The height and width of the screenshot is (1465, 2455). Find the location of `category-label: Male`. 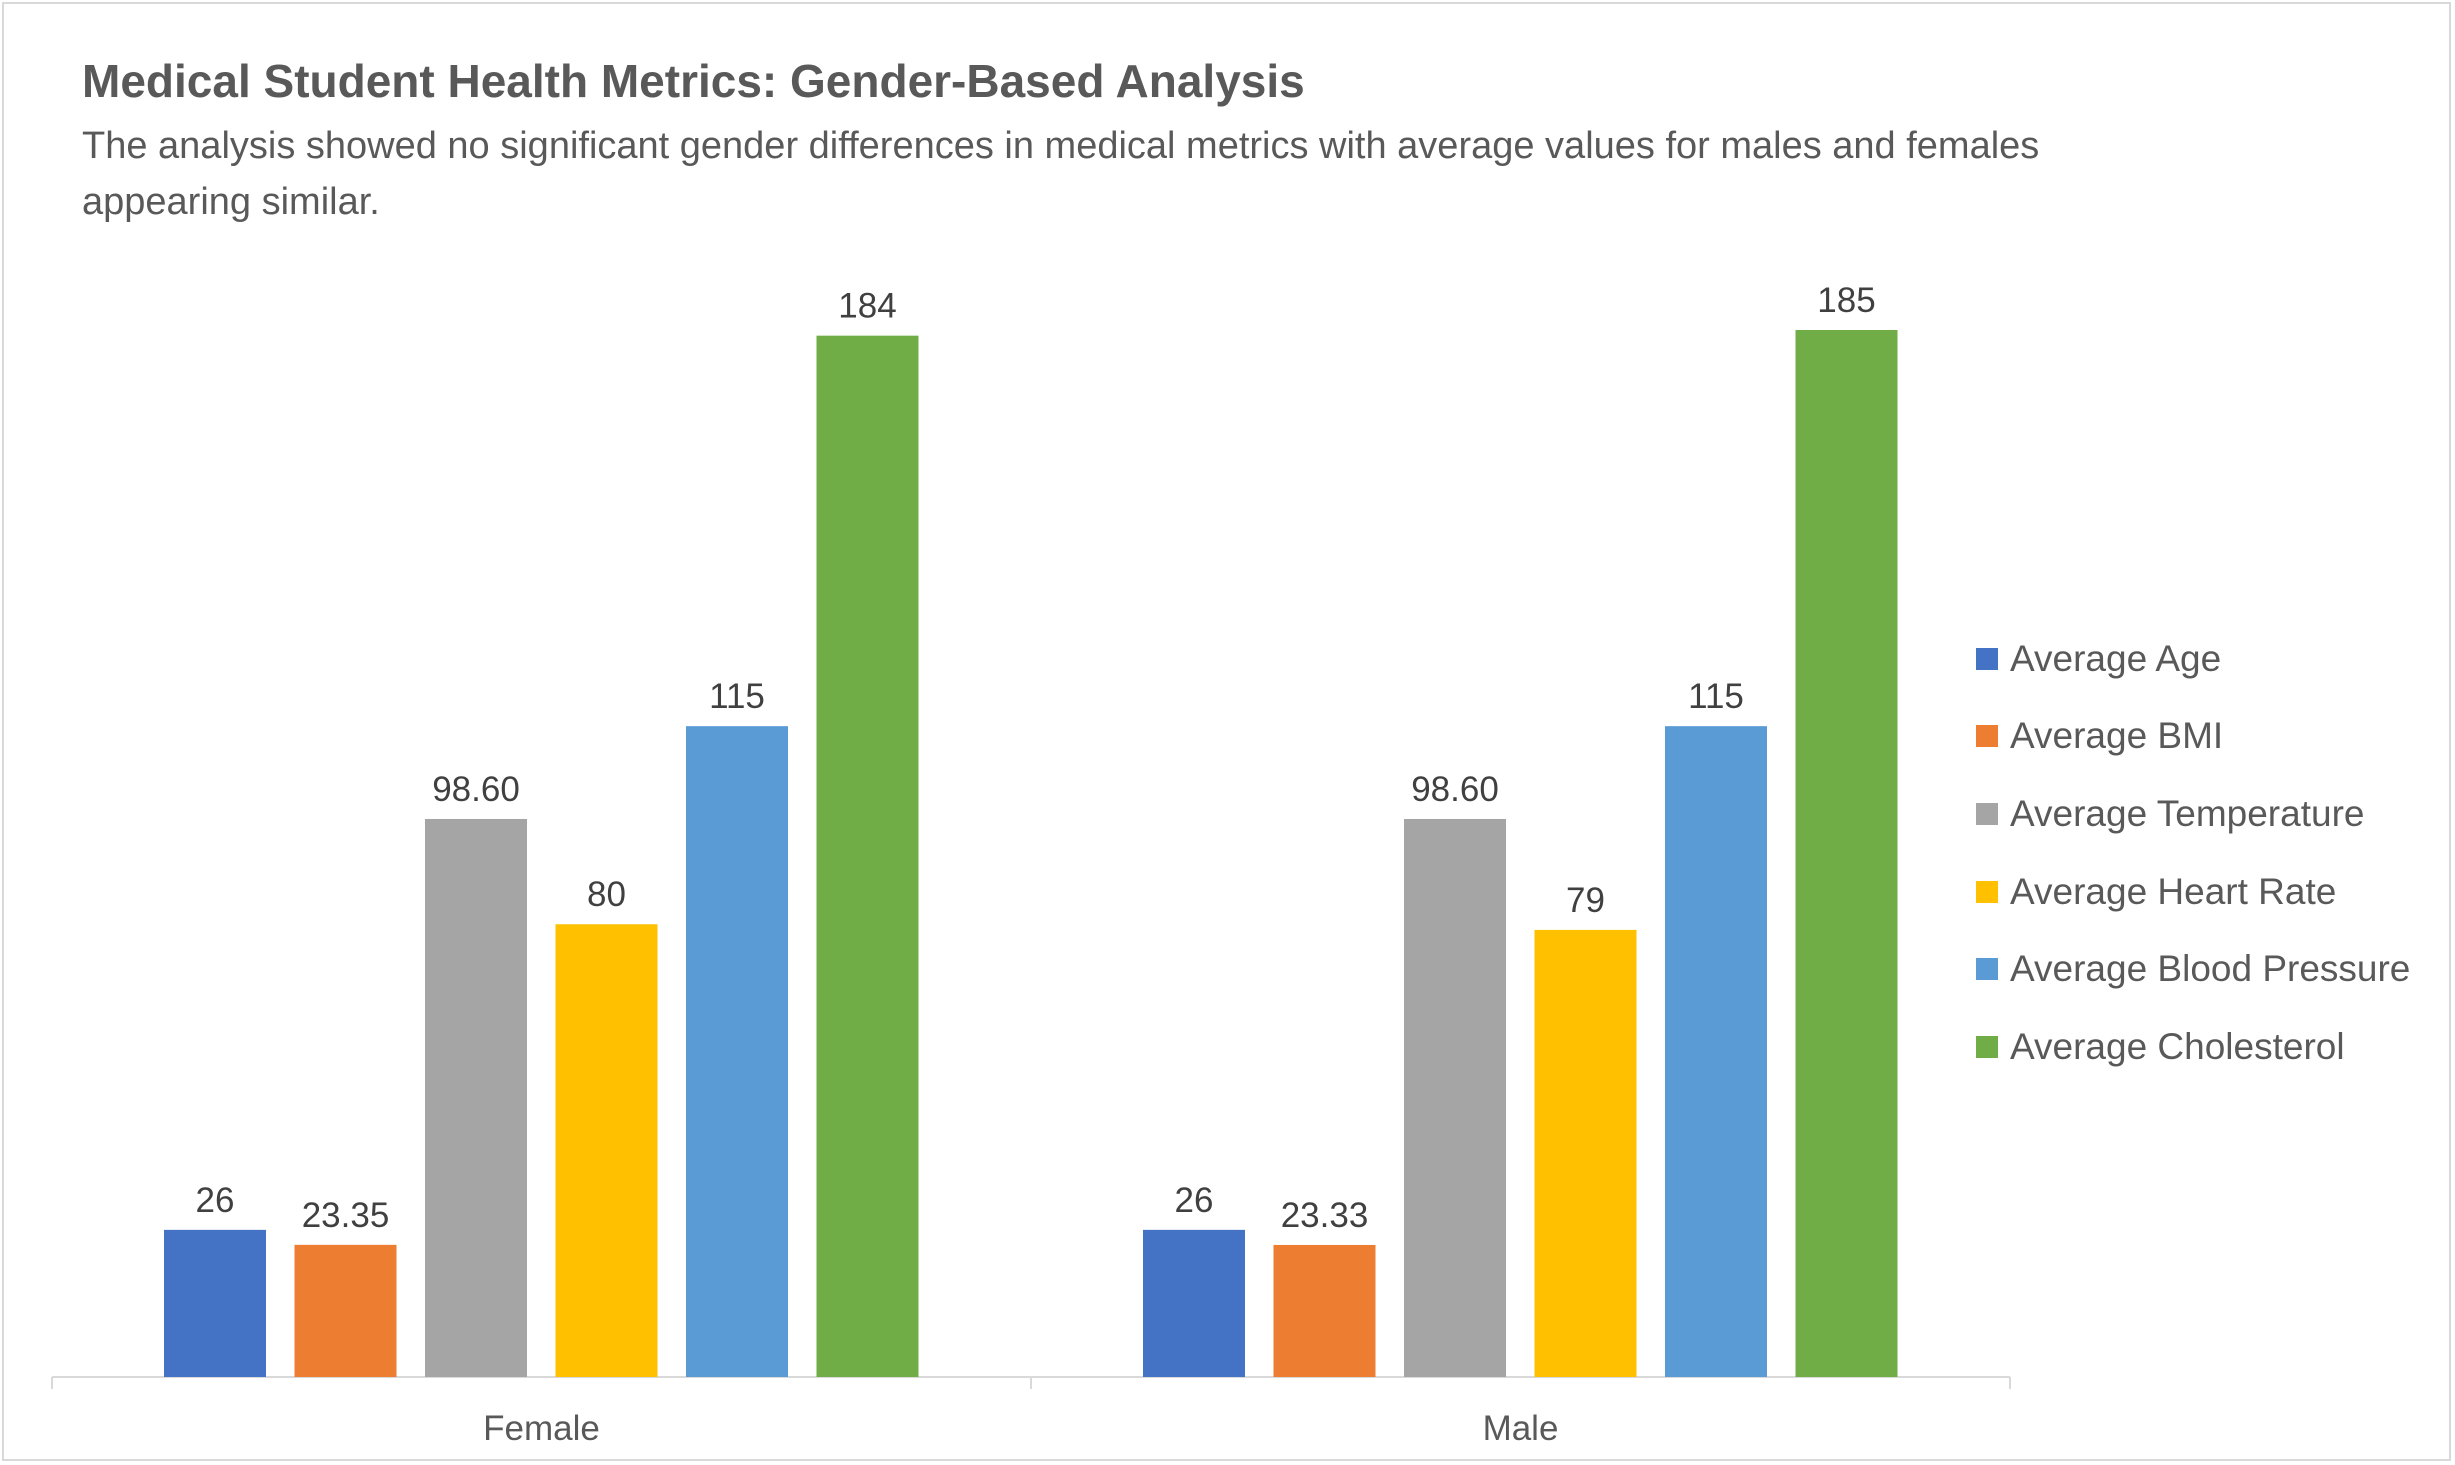

category-label: Male is located at coordinates (1521, 1428).